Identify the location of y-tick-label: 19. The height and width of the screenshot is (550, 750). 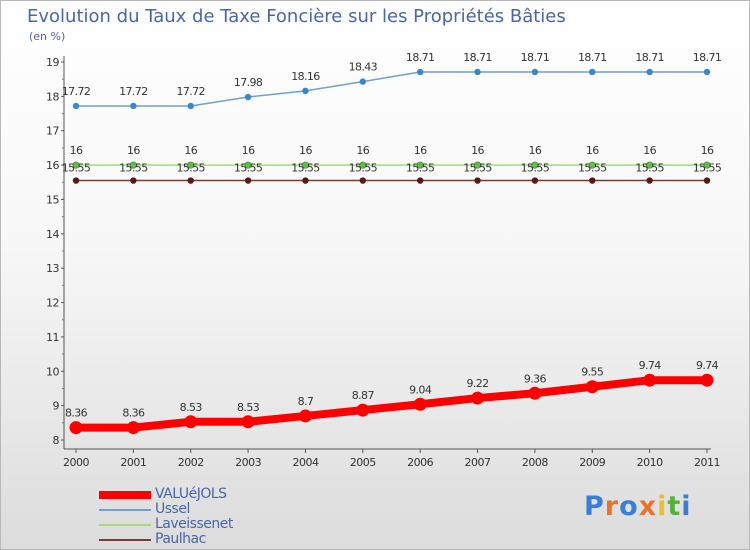
(52, 62).